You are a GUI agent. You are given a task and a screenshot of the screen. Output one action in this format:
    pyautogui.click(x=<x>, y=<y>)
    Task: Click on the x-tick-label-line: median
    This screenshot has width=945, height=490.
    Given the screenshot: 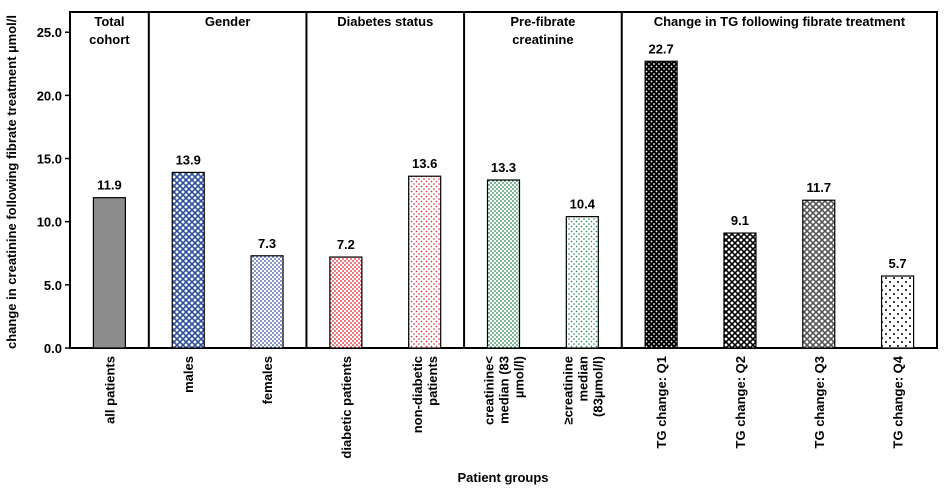 What is the action you would take?
    pyautogui.click(x=582, y=379)
    